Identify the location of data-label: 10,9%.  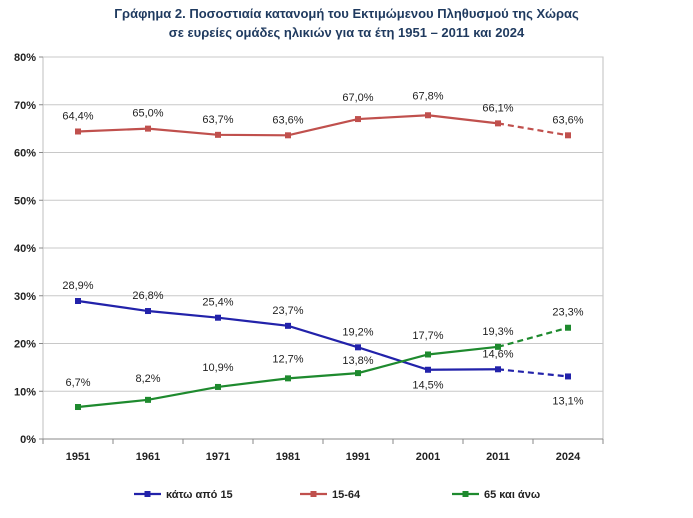
(217, 368).